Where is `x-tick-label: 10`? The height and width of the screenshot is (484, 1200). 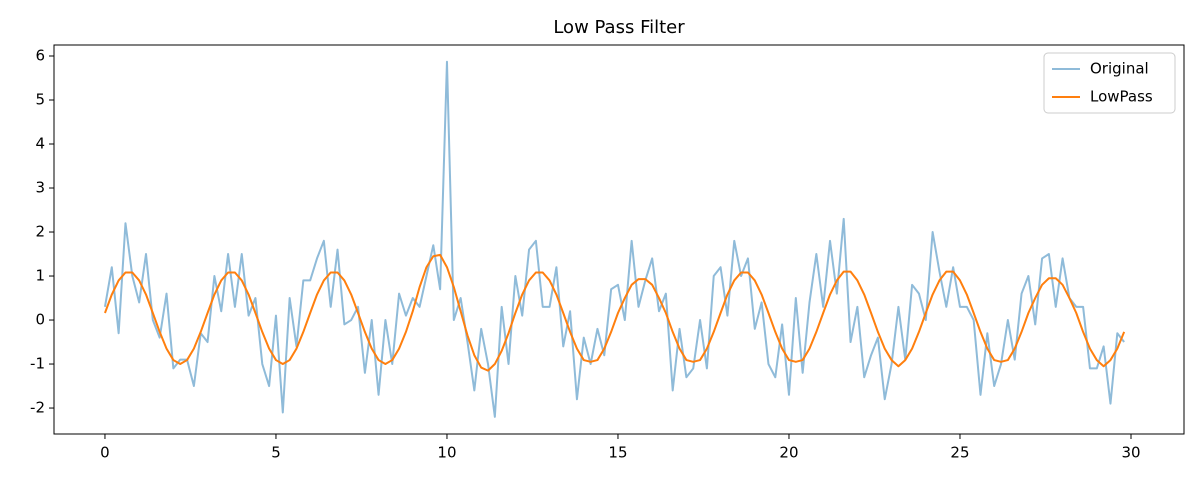 x-tick-label: 10 is located at coordinates (446, 453).